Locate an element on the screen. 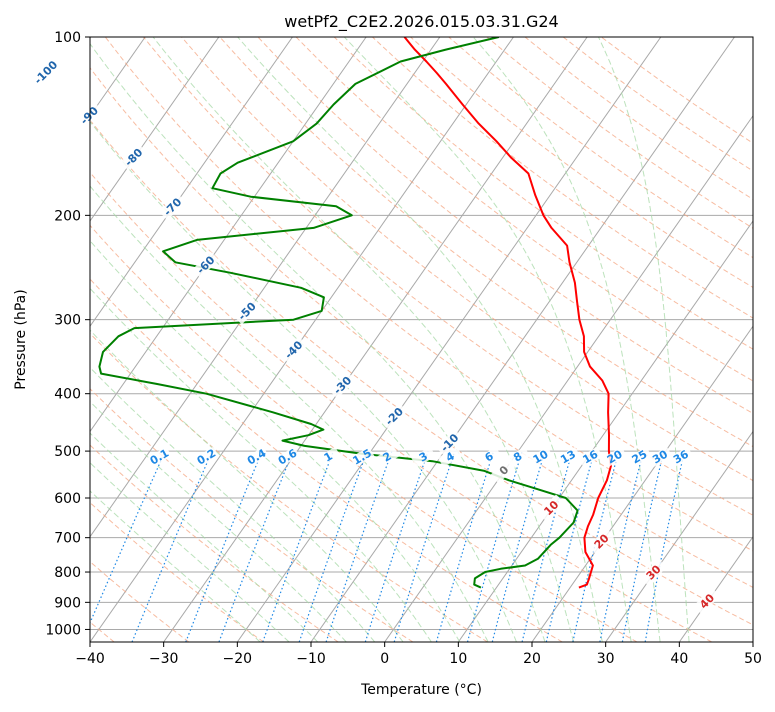  x-tick-label: −10 is located at coordinates (311, 659).